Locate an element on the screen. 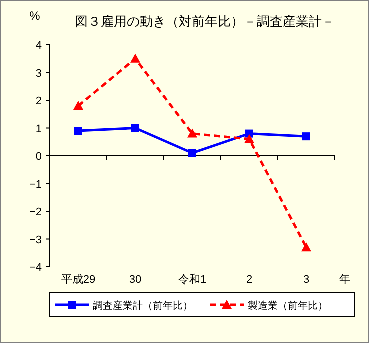 The width and height of the screenshot is (370, 344). y-tick-label: 0 is located at coordinates (39, 157).